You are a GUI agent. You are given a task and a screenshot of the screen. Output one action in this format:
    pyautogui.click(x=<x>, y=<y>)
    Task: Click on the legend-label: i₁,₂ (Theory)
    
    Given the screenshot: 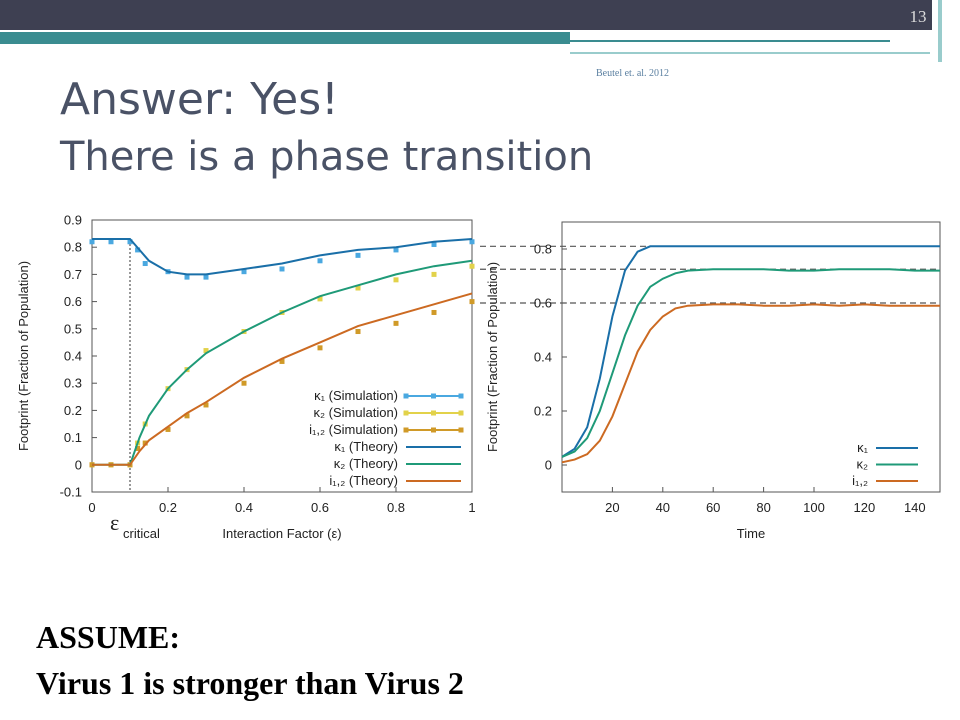 What is the action you would take?
    pyautogui.click(x=363, y=480)
    